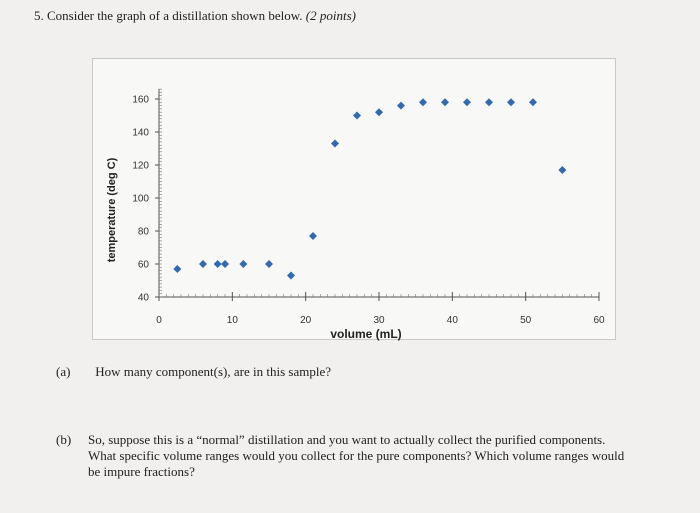 The image size is (700, 513). Describe the element at coordinates (365, 334) in the screenshot. I see `x-axis-label: volume (mL)` at that location.